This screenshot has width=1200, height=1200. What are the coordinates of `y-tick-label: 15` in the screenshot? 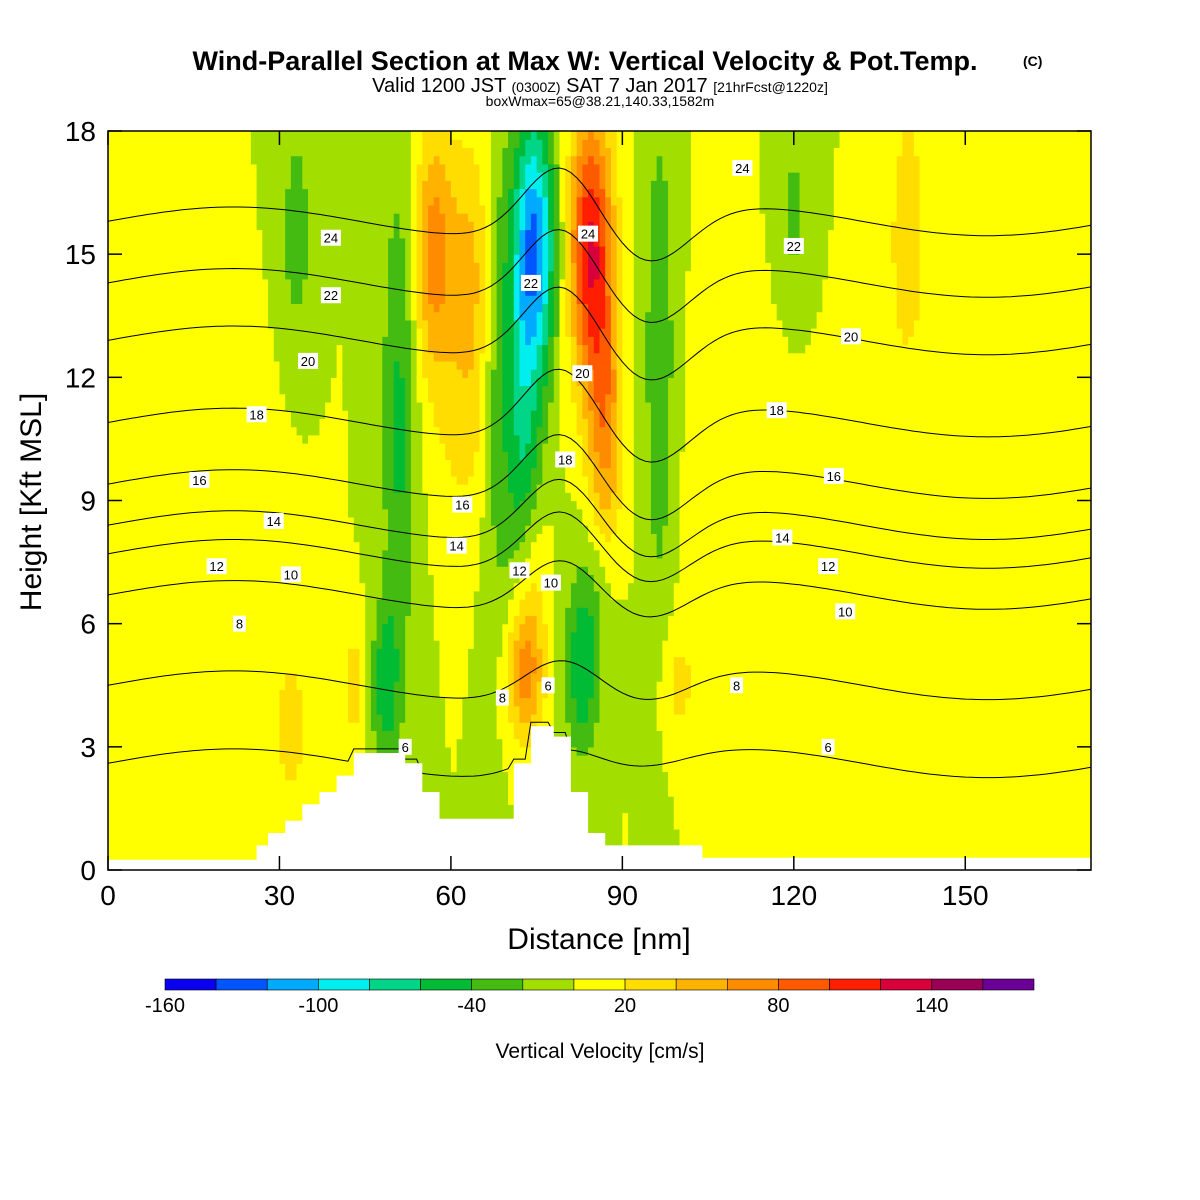 It's located at (80, 254).